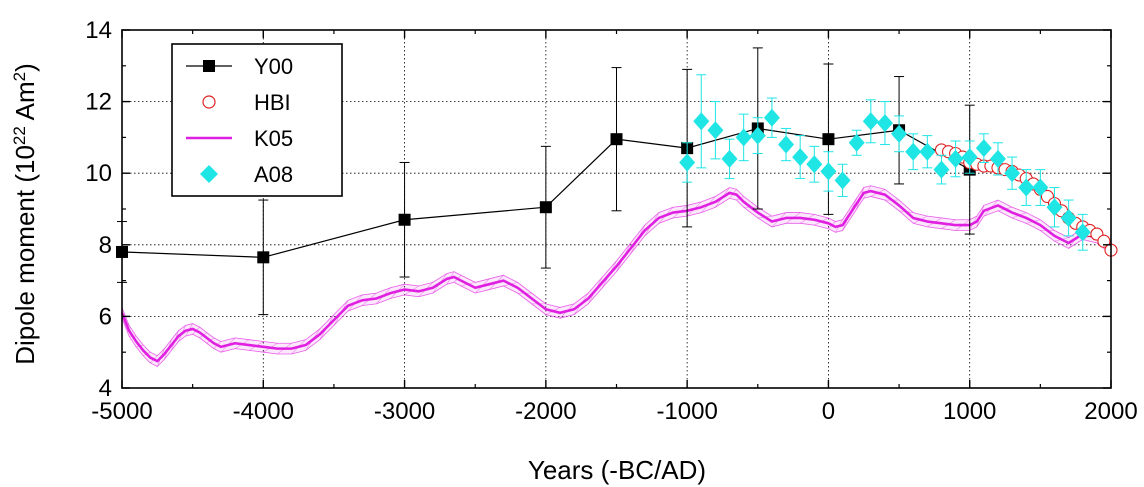 The width and height of the screenshot is (1144, 487). I want to click on legend-diamond-marker, so click(209, 174).